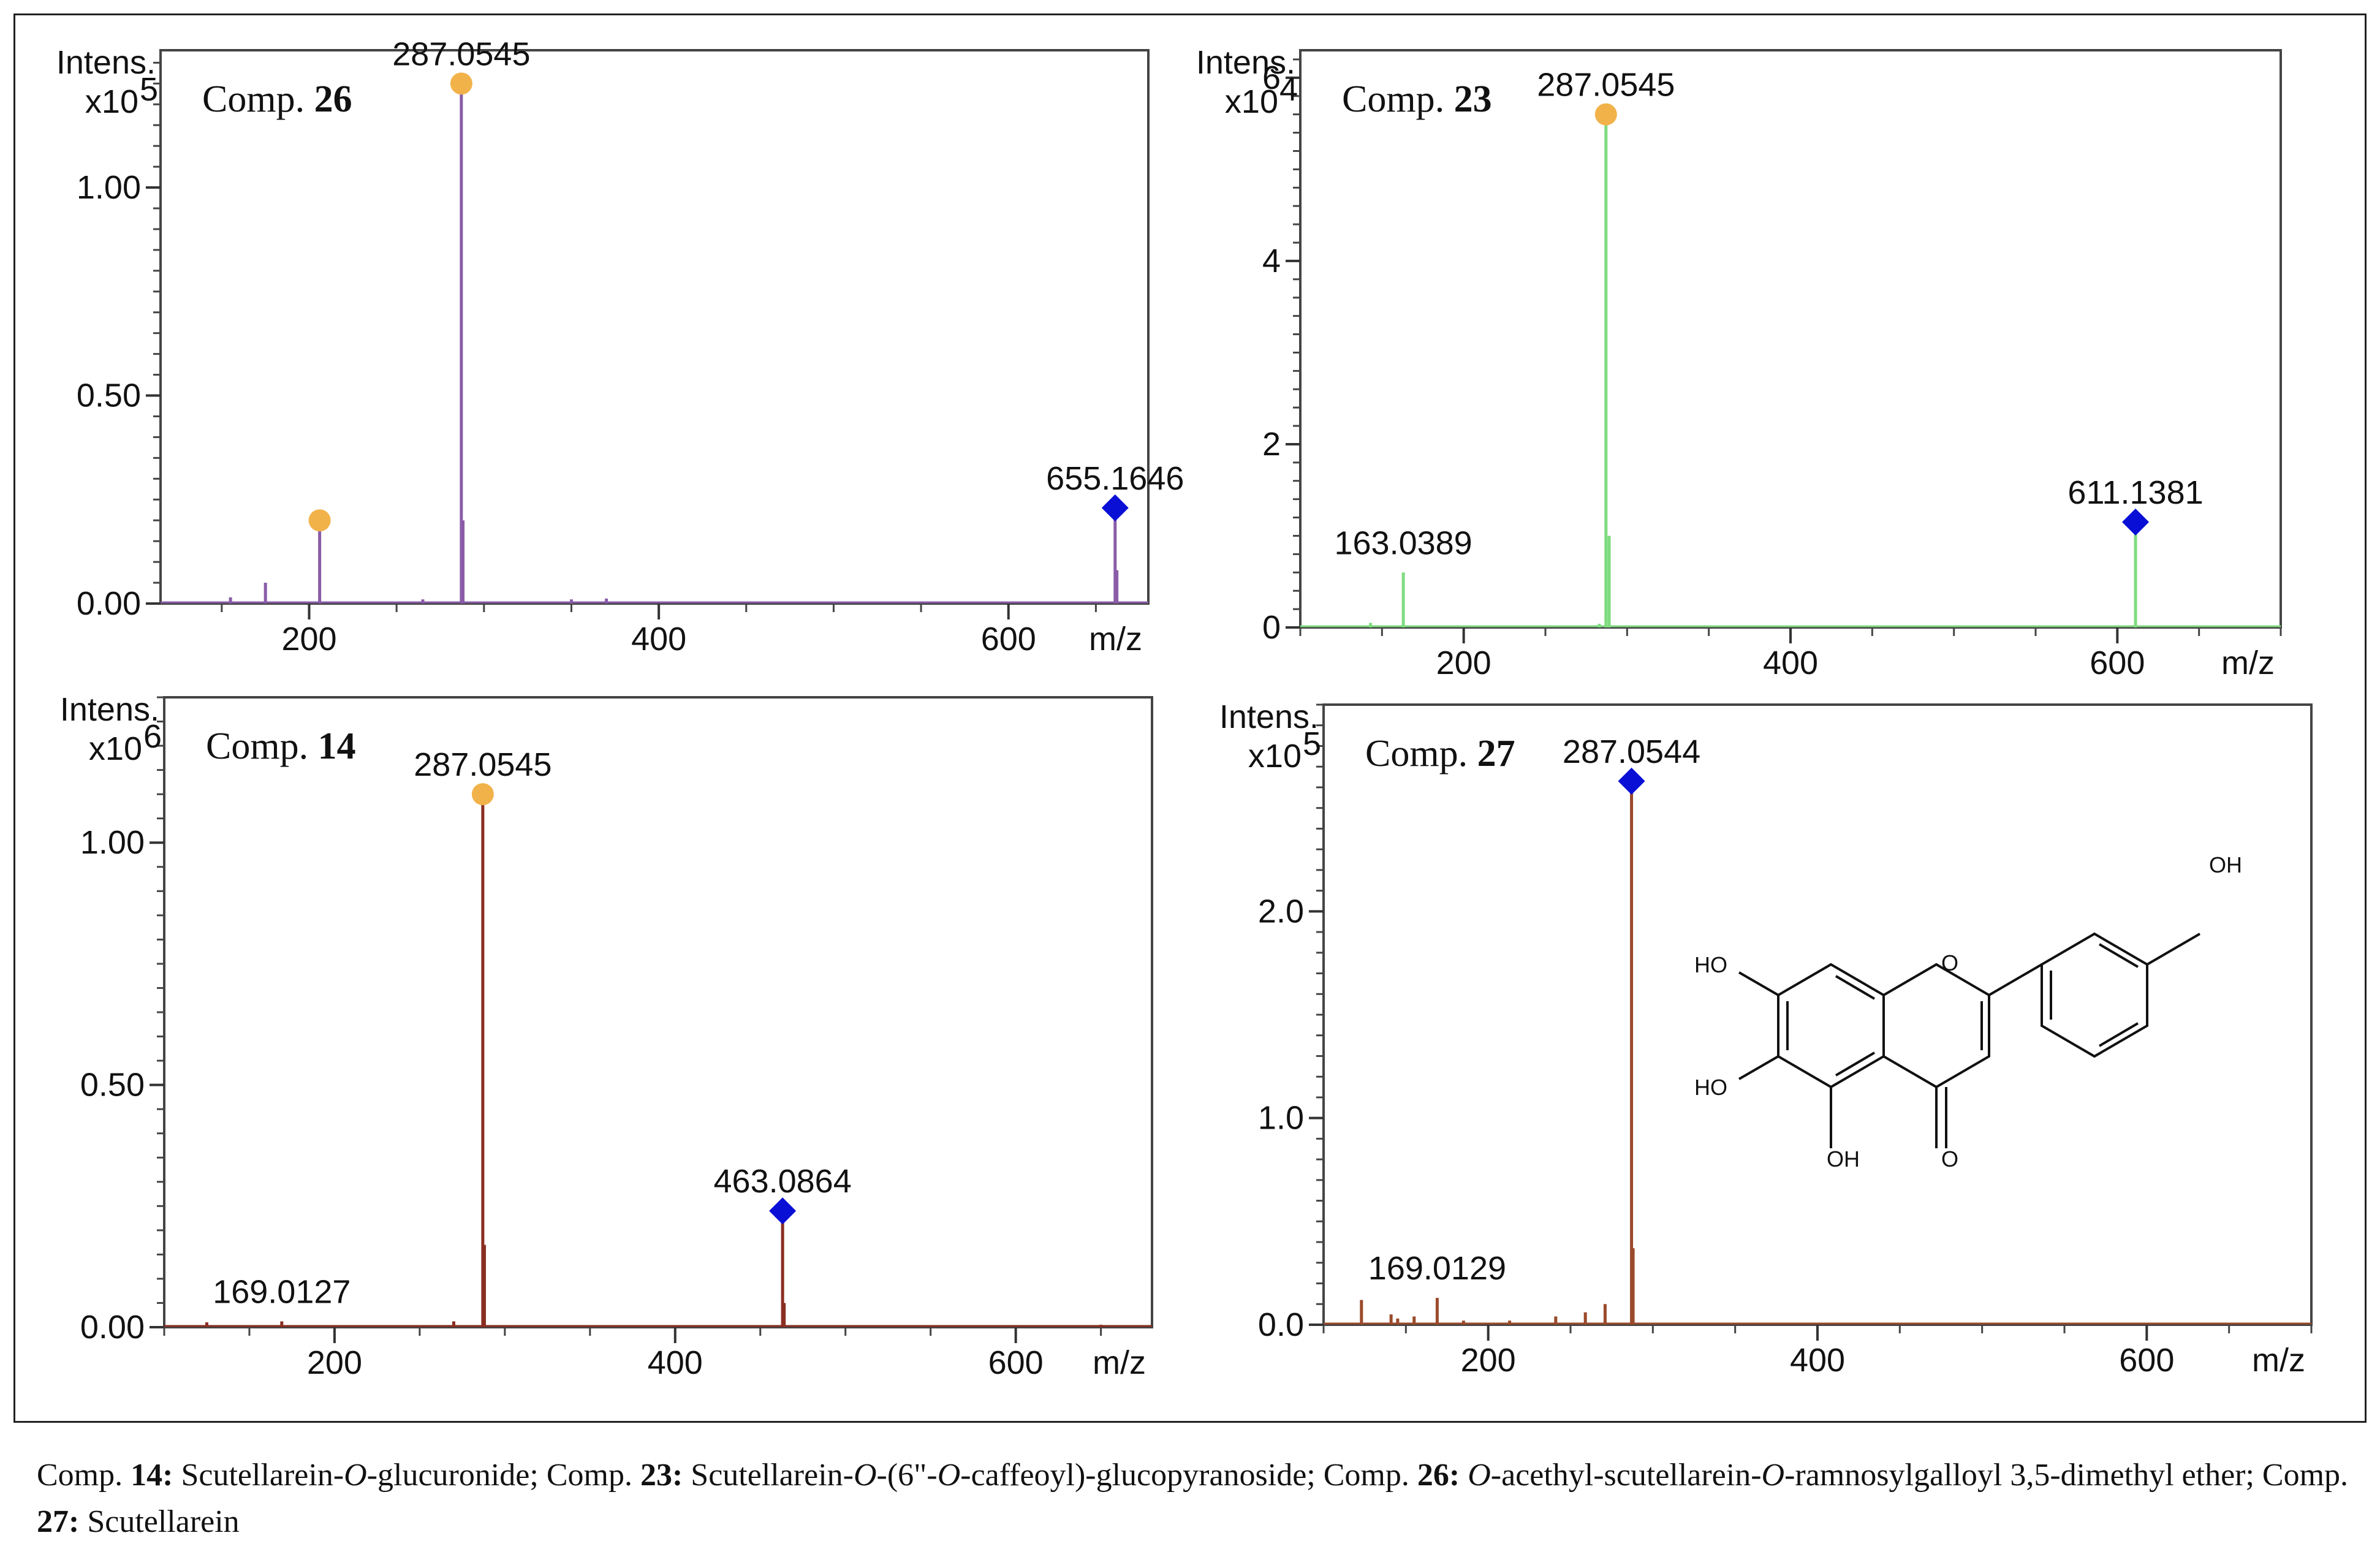 The image size is (2380, 1549). I want to click on y-scale-exponent: 4, so click(1288, 89).